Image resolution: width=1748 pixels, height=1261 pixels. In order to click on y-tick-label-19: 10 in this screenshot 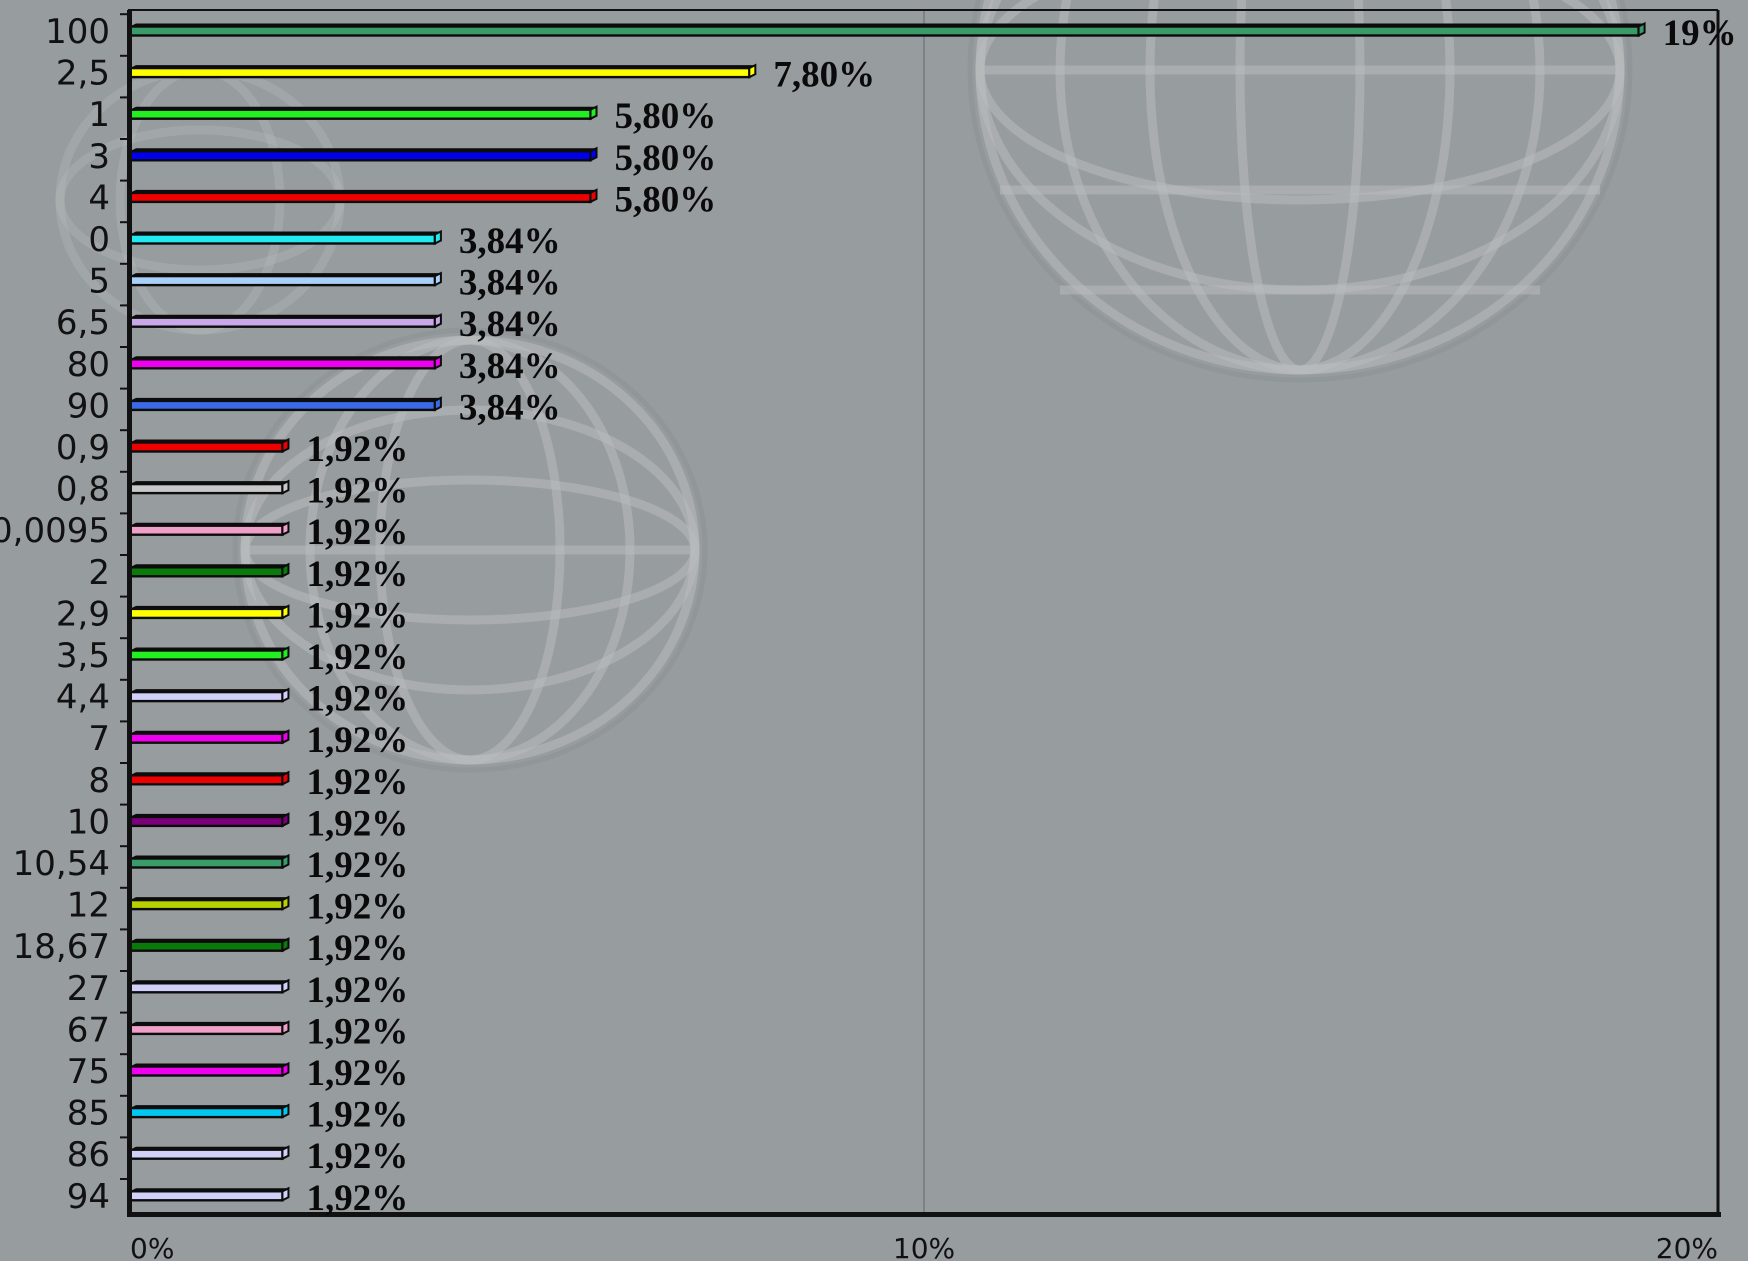, I will do `click(88, 822)`.